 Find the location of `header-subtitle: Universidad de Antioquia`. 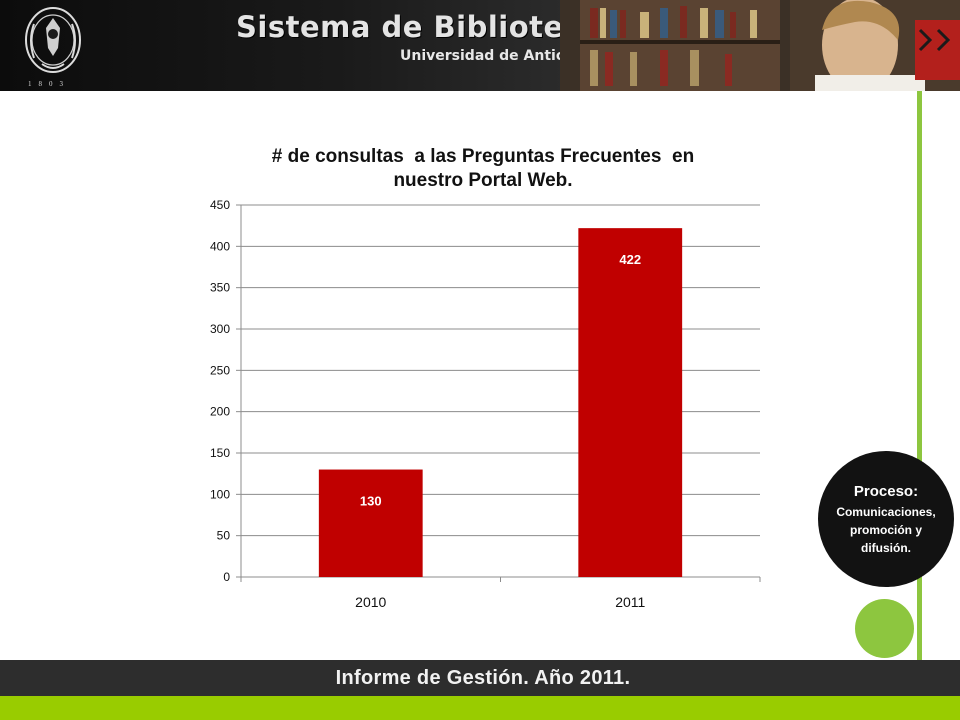

header-subtitle: Universidad de Antioquia is located at coordinates (500, 56).